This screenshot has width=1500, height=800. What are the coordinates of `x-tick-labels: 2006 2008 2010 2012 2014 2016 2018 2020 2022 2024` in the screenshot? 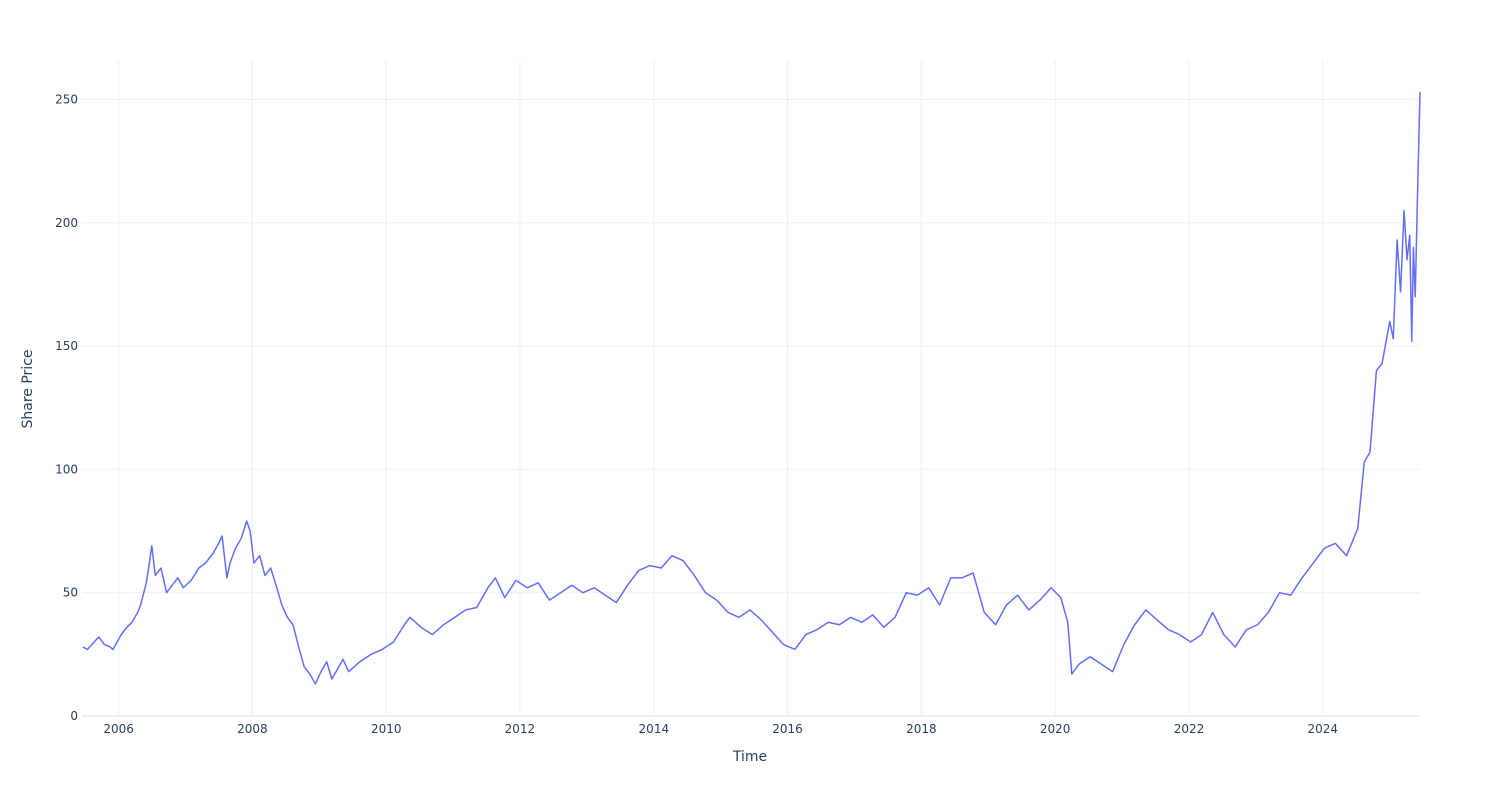 It's located at (720, 729).